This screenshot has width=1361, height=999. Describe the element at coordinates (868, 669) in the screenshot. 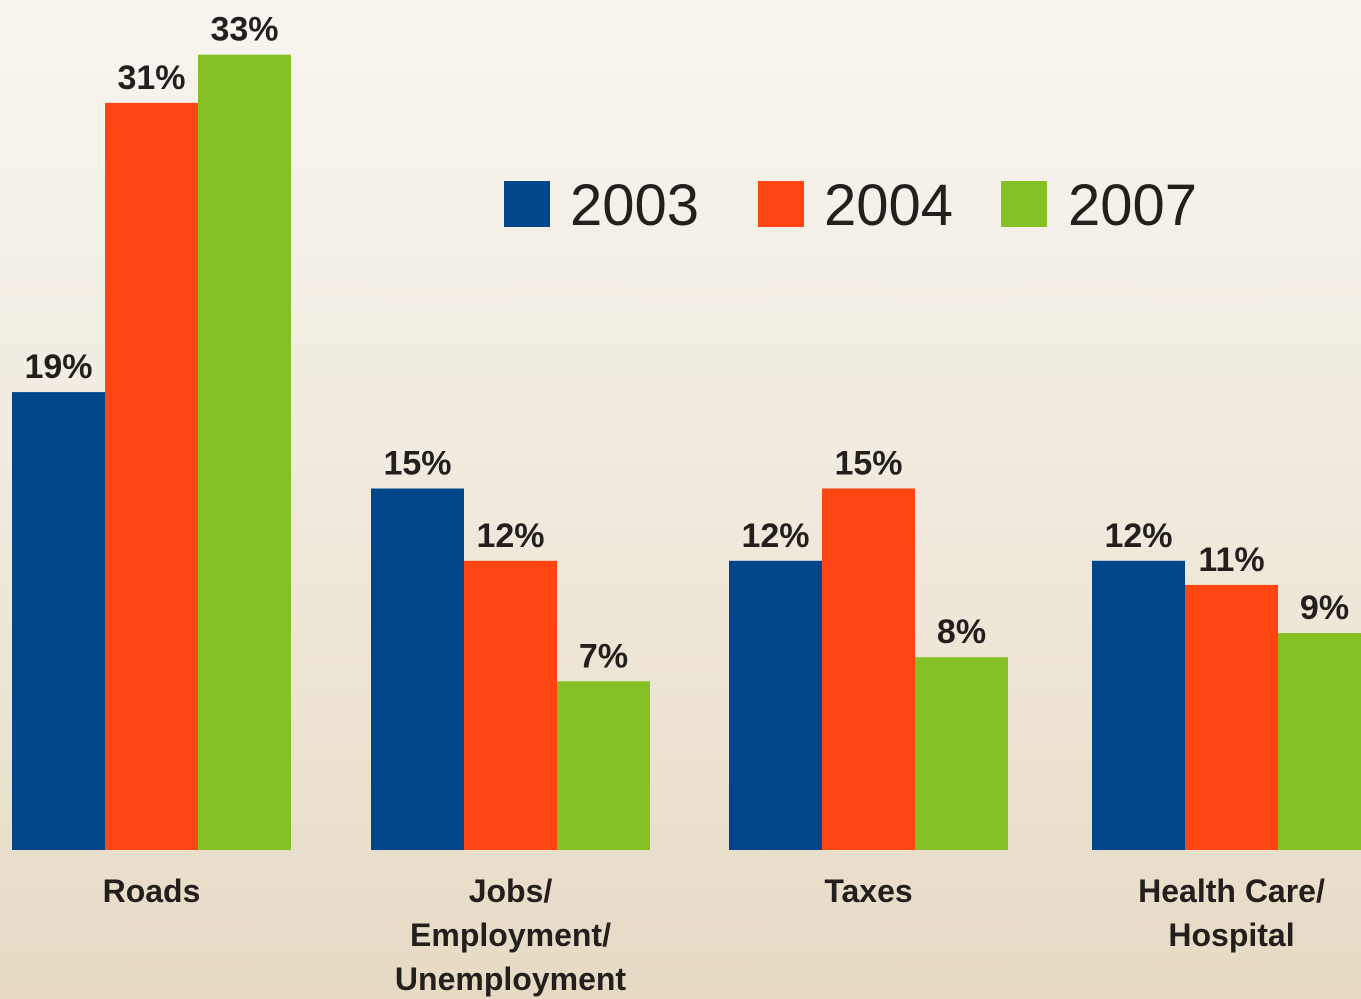

I see `bar-2004-cat2` at that location.